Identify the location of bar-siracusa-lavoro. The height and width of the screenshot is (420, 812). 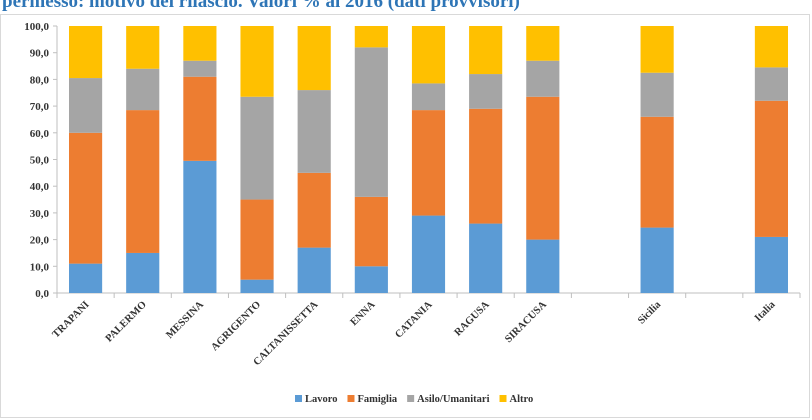
(543, 266).